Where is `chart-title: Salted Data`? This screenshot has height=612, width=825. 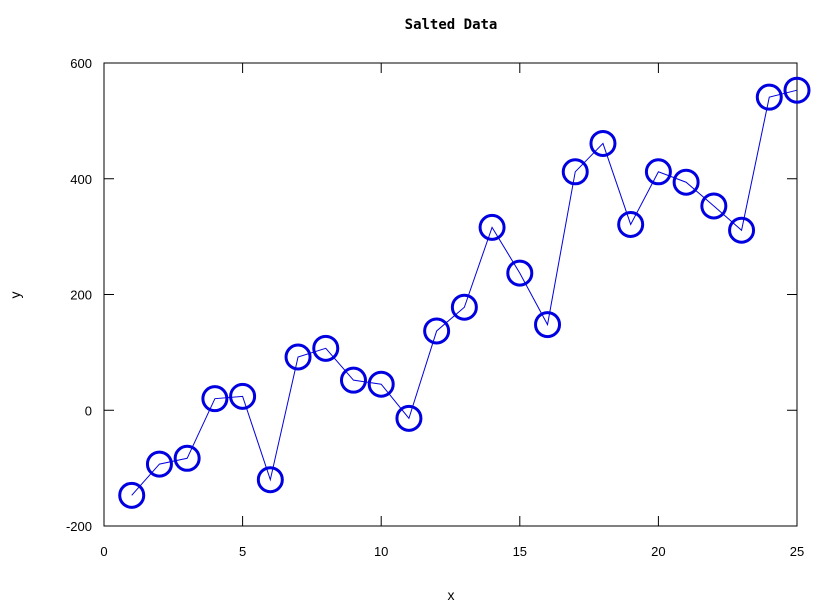 chart-title: Salted Data is located at coordinates (451, 25).